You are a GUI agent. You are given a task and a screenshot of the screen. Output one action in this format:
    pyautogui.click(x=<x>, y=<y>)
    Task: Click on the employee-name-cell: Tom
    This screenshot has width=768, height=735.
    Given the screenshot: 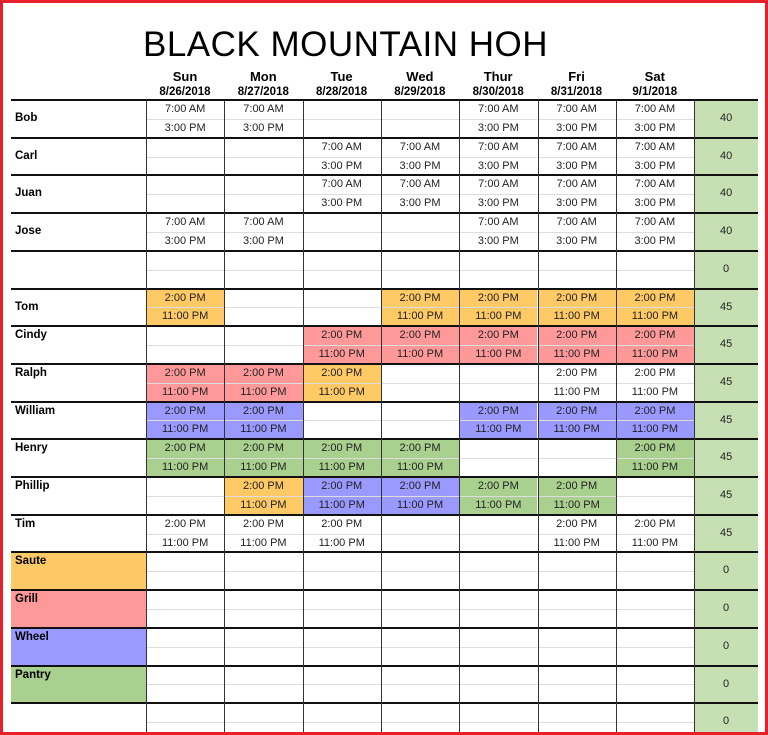 What is the action you would take?
    pyautogui.click(x=78, y=307)
    